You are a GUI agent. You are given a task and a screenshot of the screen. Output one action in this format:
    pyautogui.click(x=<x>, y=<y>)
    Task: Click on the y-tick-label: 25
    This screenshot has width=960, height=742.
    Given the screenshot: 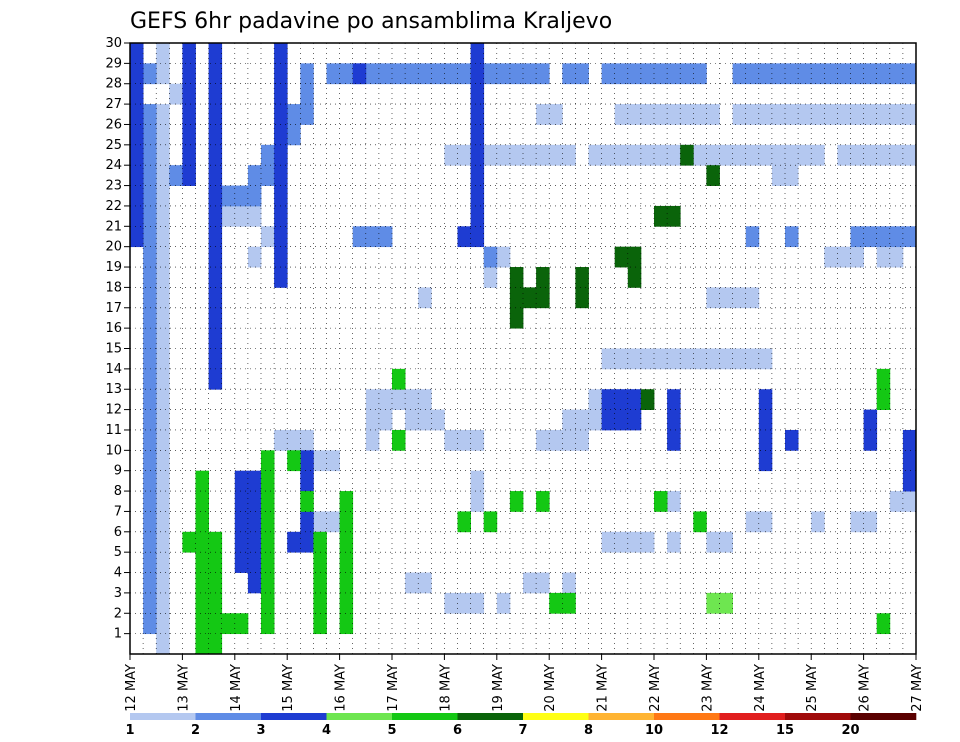 What is the action you would take?
    pyautogui.click(x=113, y=145)
    